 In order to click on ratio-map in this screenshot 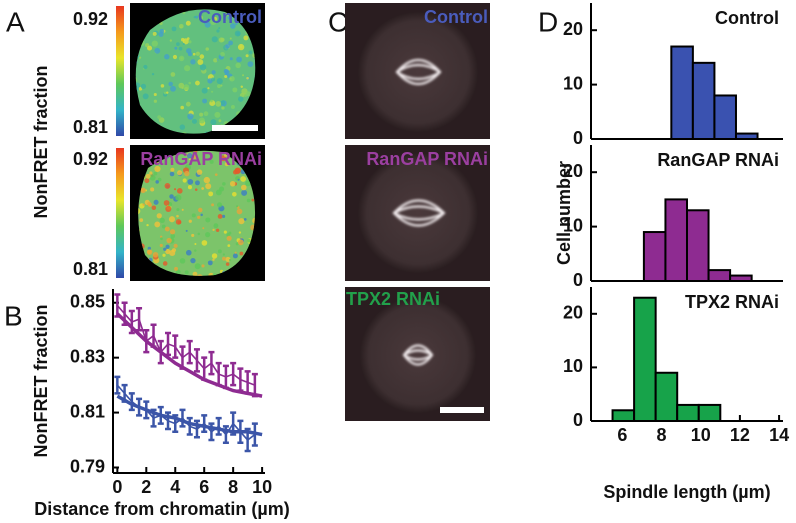, I will do `click(191, 71)`.